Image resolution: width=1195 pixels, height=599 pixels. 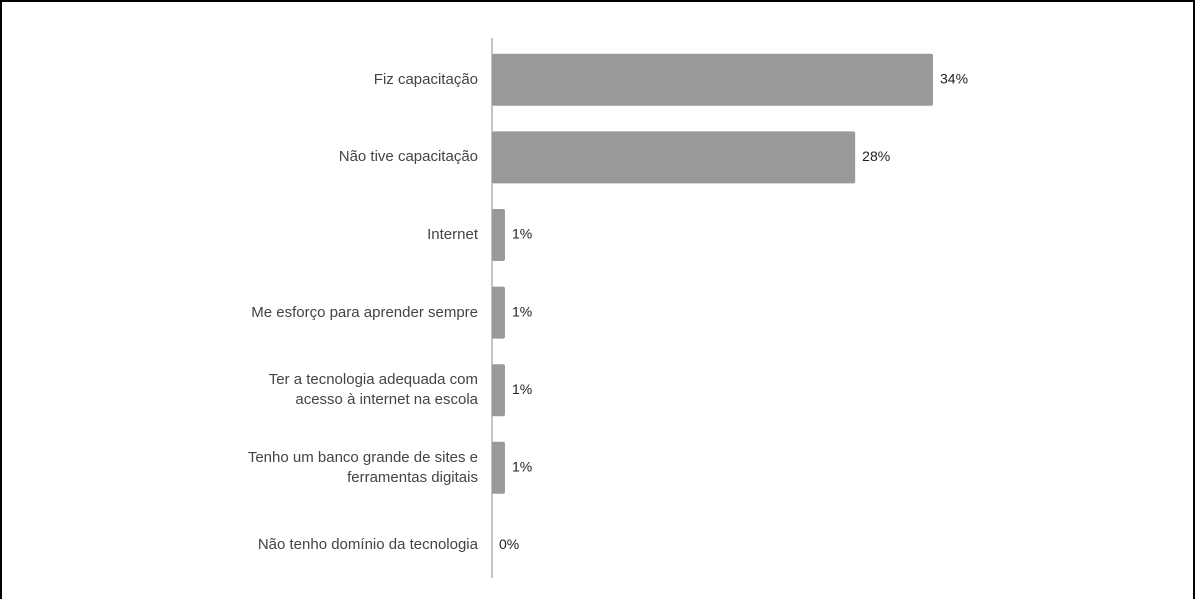 I want to click on value-label: 0%, so click(x=509, y=544).